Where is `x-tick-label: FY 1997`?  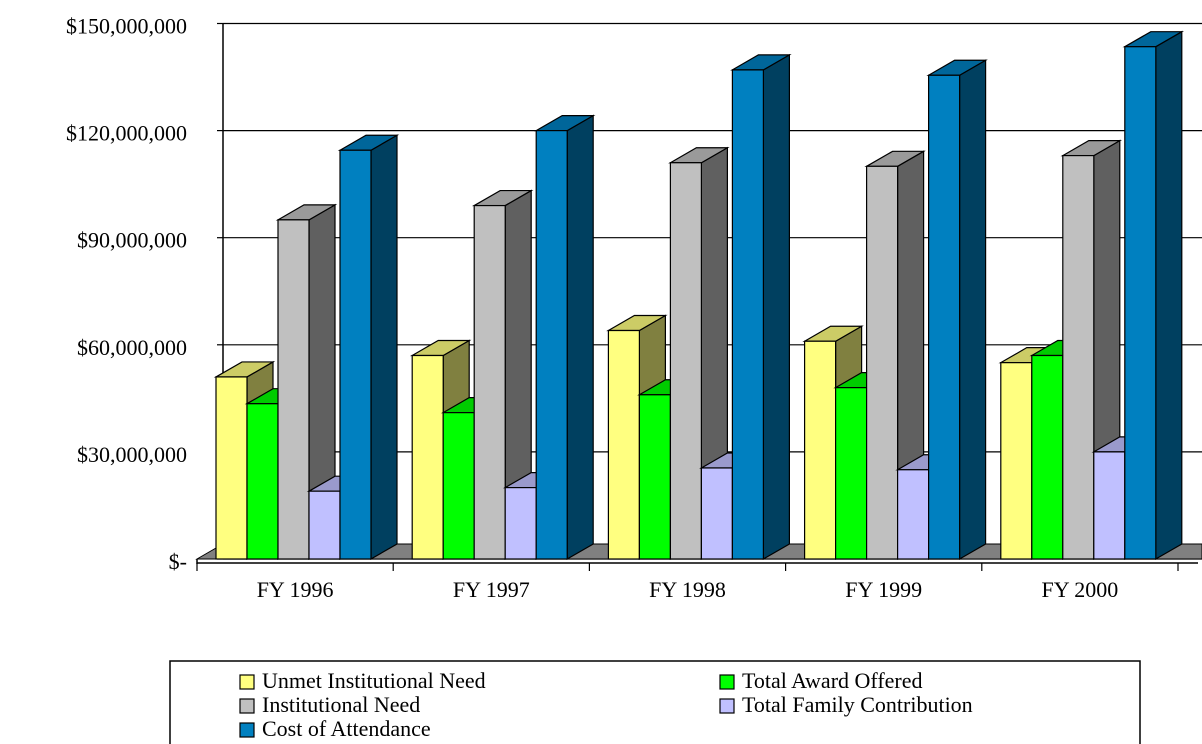 x-tick-label: FY 1997 is located at coordinates (491, 589).